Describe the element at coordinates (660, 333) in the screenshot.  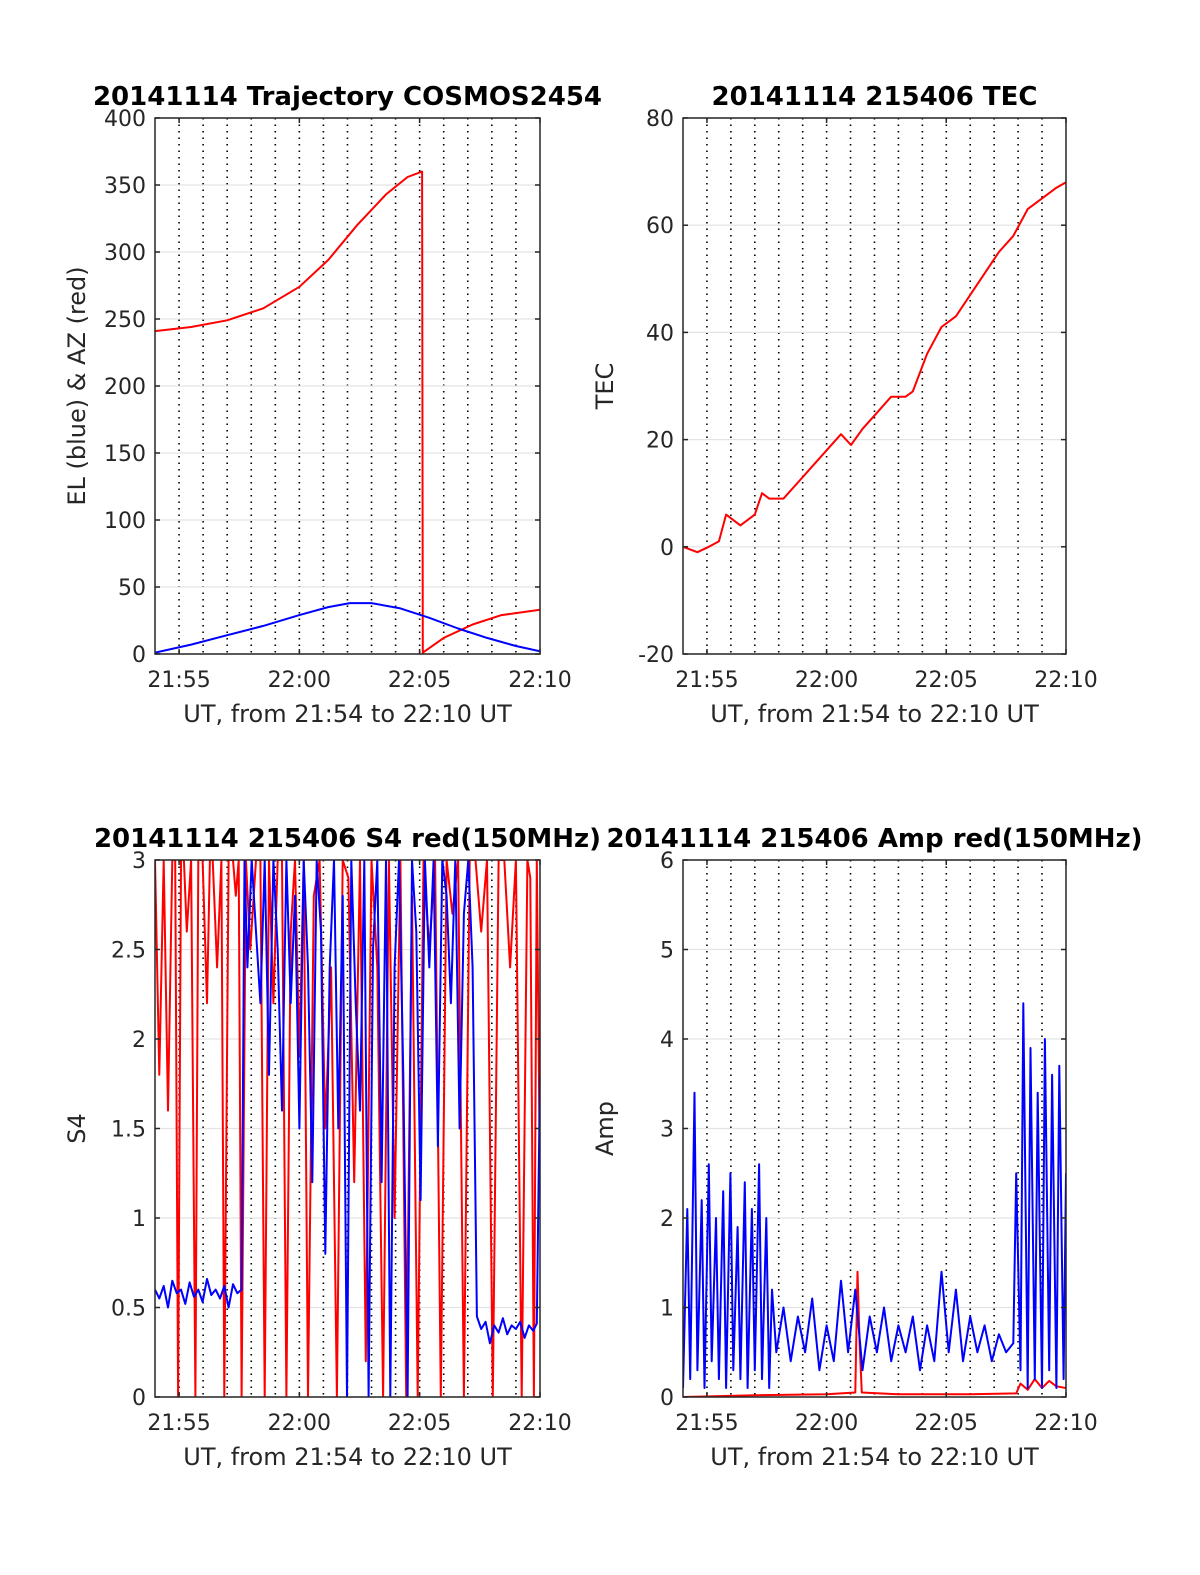
I see `tec-ytick-label: 40` at that location.